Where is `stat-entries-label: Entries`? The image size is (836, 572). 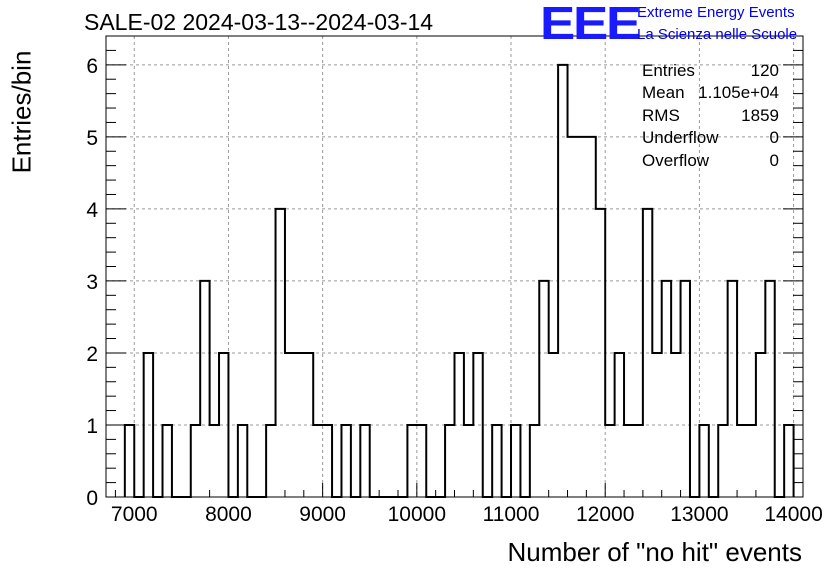 stat-entries-label: Entries is located at coordinates (668, 70).